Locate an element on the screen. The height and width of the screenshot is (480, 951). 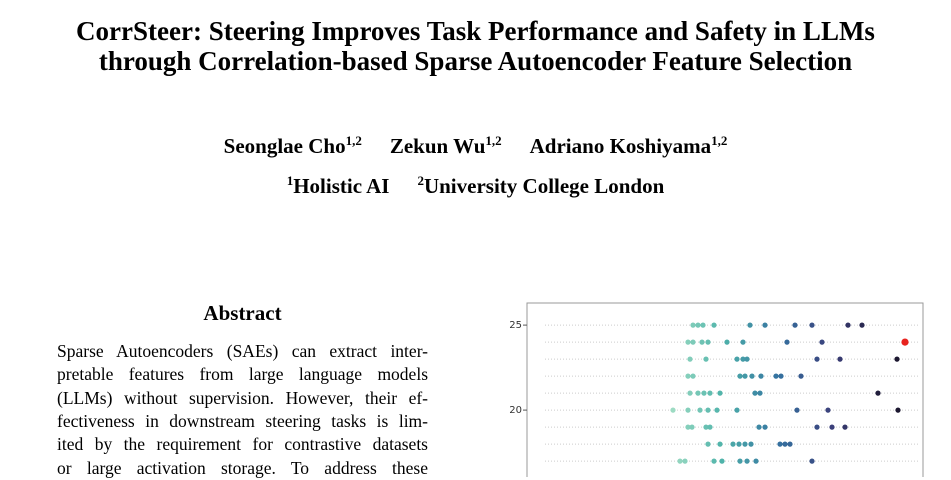
author-name: Zekun Wu is located at coordinates (437, 146).